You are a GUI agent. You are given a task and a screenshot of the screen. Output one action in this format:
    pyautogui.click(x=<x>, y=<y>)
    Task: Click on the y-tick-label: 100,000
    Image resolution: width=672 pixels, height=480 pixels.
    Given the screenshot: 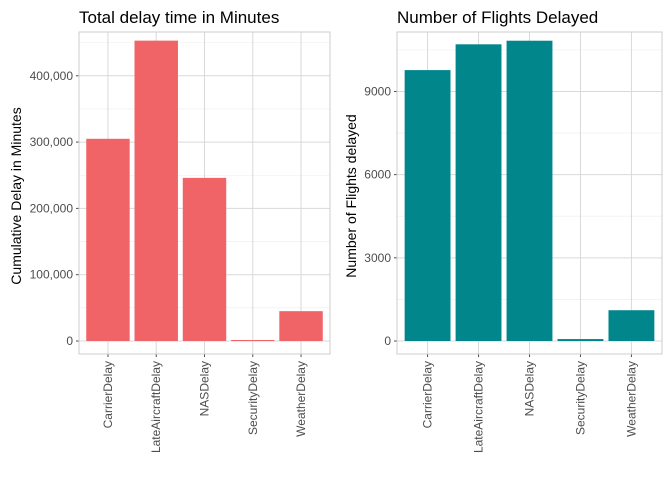 What is the action you would take?
    pyautogui.click(x=52, y=275)
    